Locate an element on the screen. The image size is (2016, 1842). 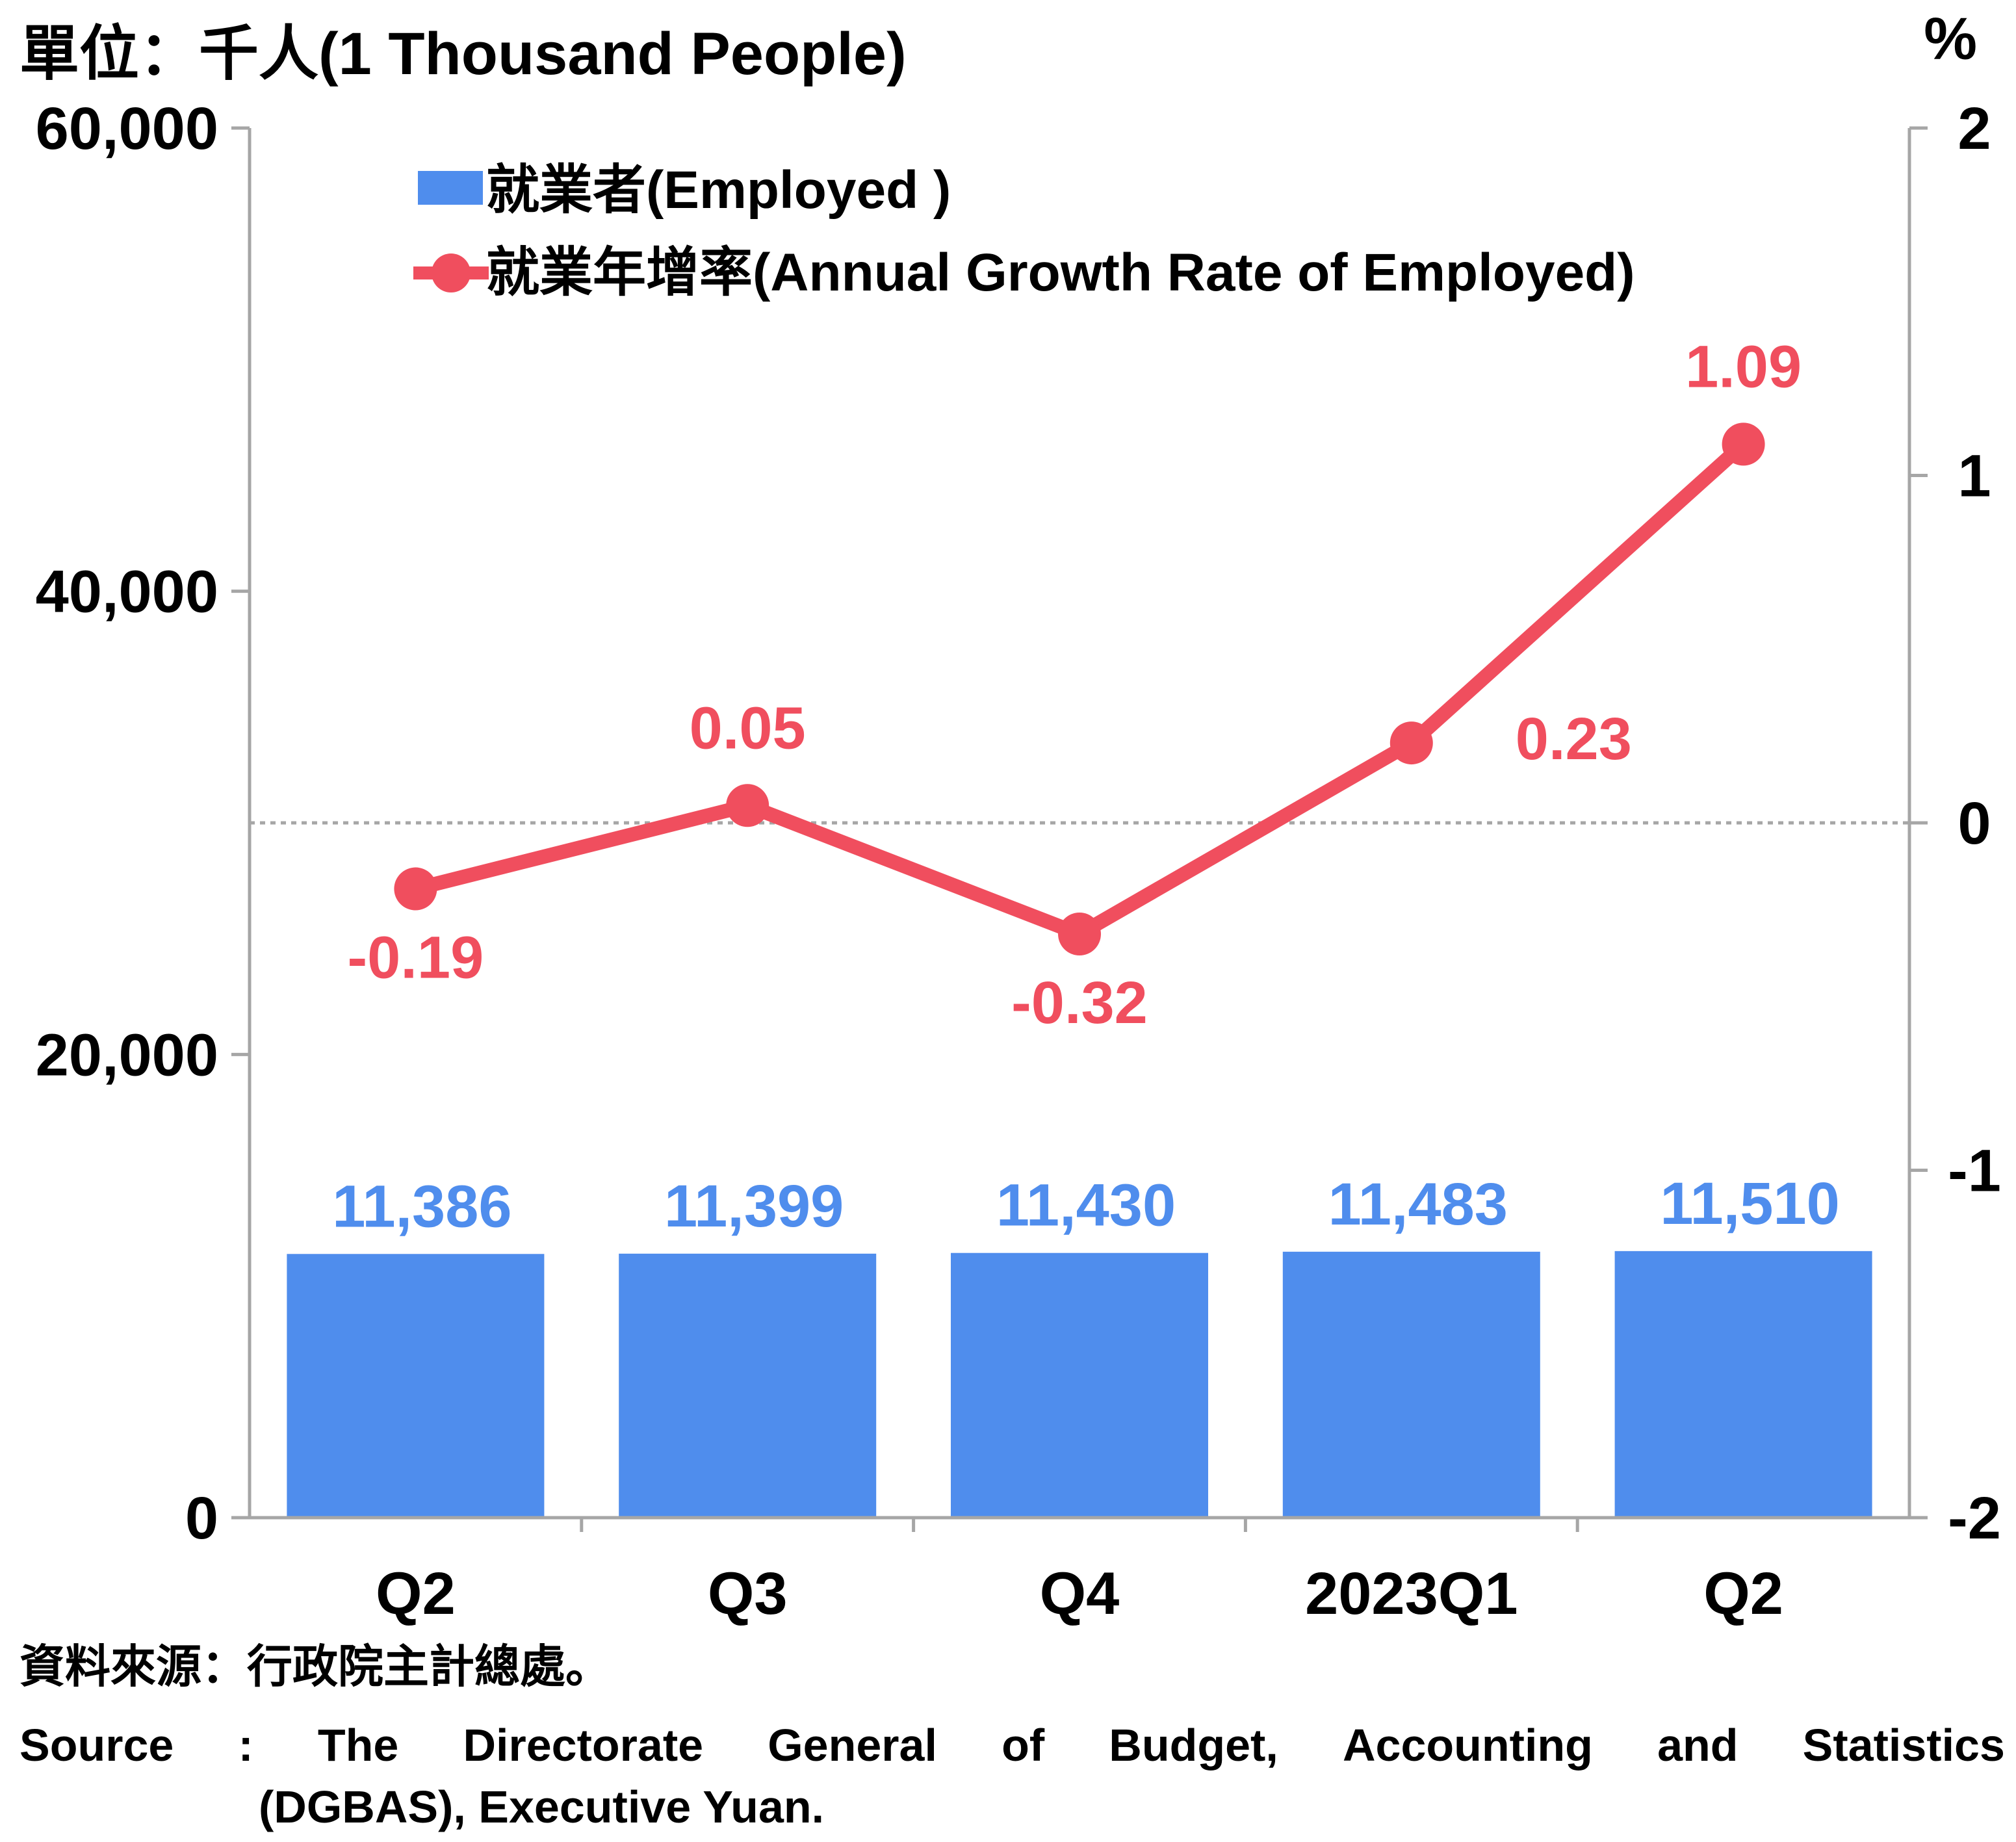
bar-value-label: 11,510 is located at coordinates (1749, 1204).